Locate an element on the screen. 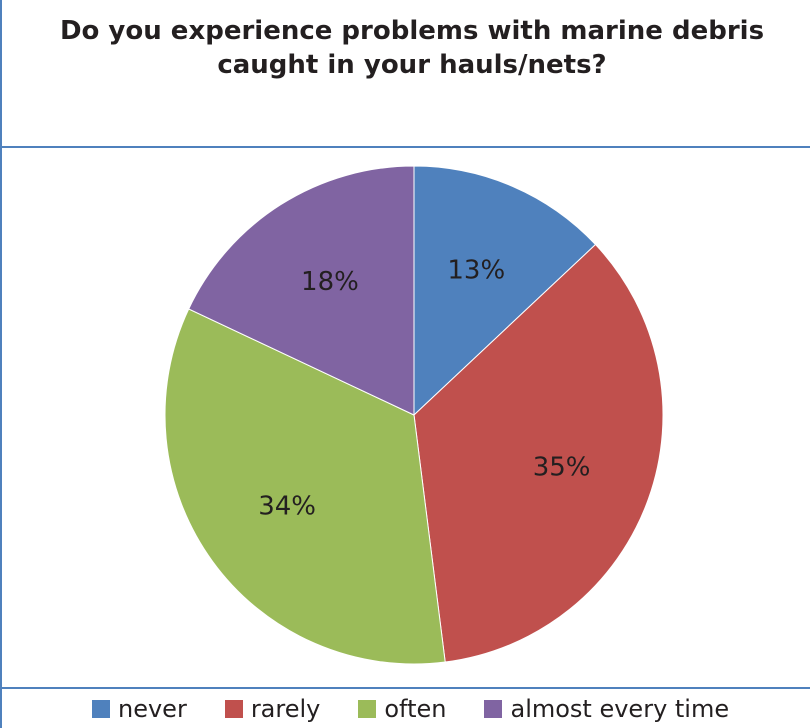  data-label-almost-every-time: 18% is located at coordinates (330, 282).